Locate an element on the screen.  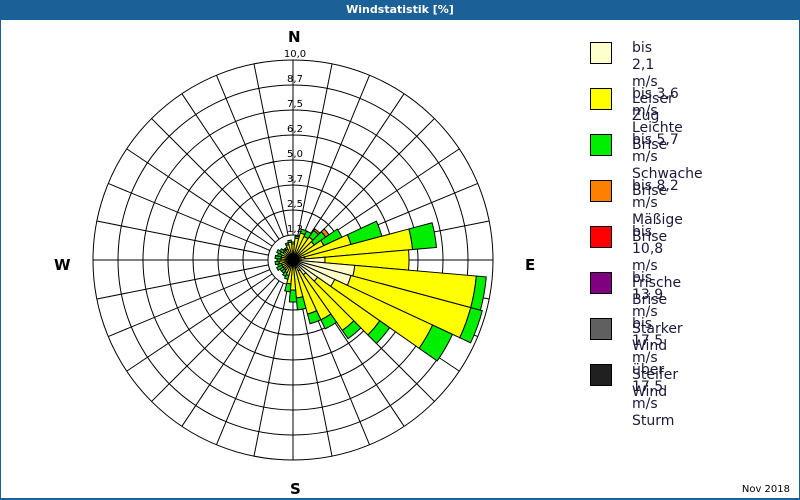
svg-text: 8,7 is located at coordinates (295, 79).